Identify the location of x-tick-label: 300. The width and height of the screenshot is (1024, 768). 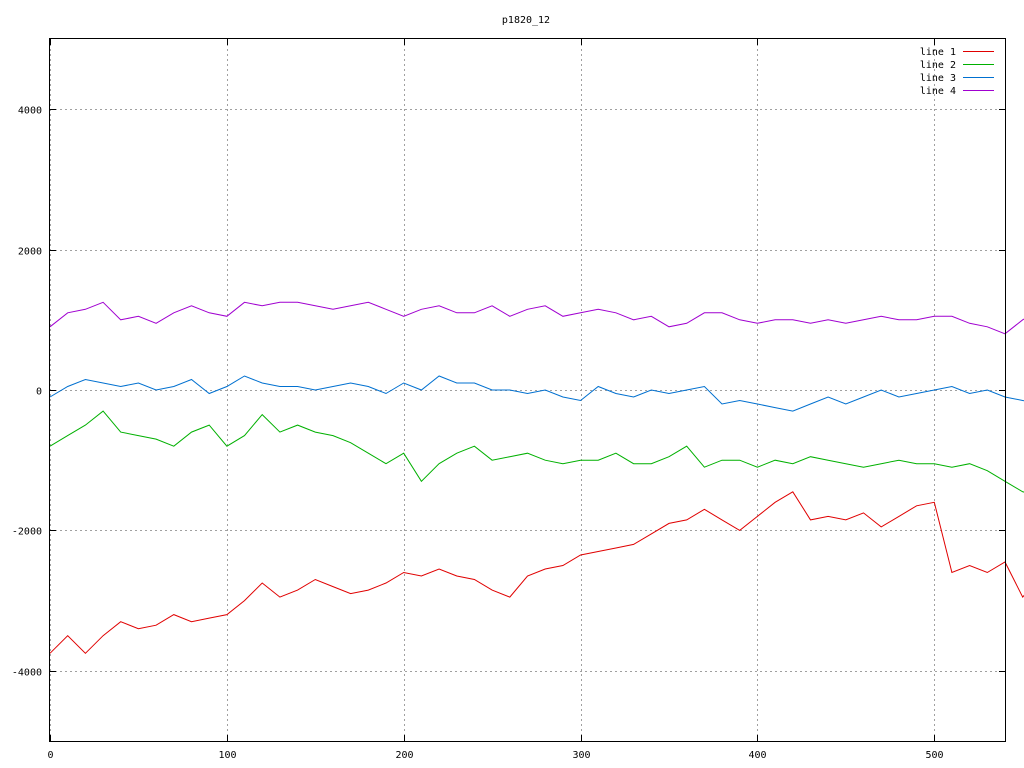
(581, 755).